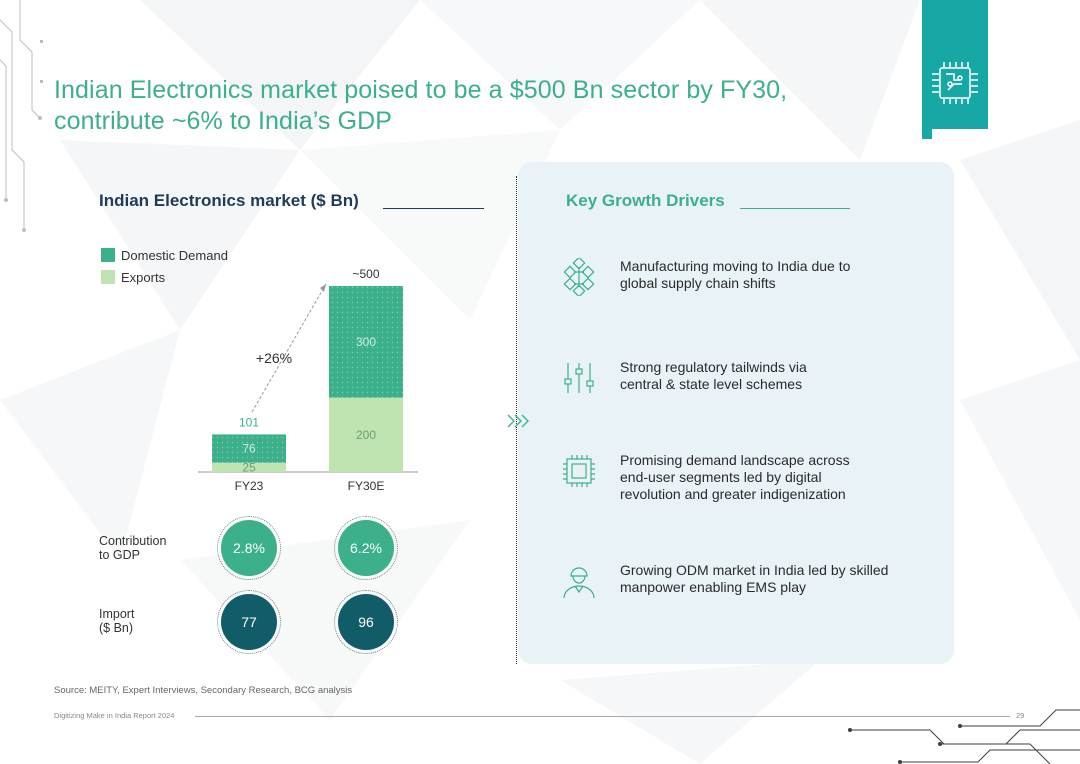 This screenshot has width=1080, height=764. Describe the element at coordinates (698, 283) in the screenshot. I see `driver-1-line2: global supply chain shifts` at that location.